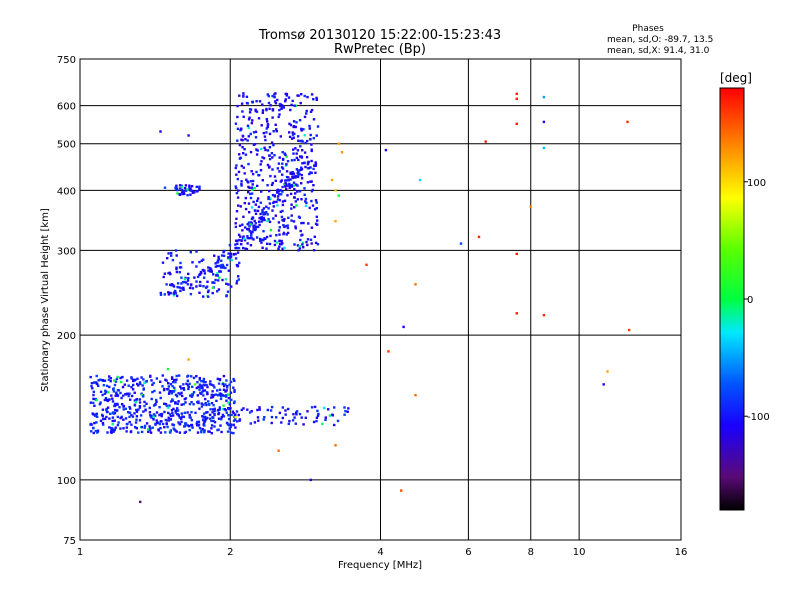 The width and height of the screenshot is (800, 600). I want to click on colorbar-unit-label: [deg], so click(736, 78).